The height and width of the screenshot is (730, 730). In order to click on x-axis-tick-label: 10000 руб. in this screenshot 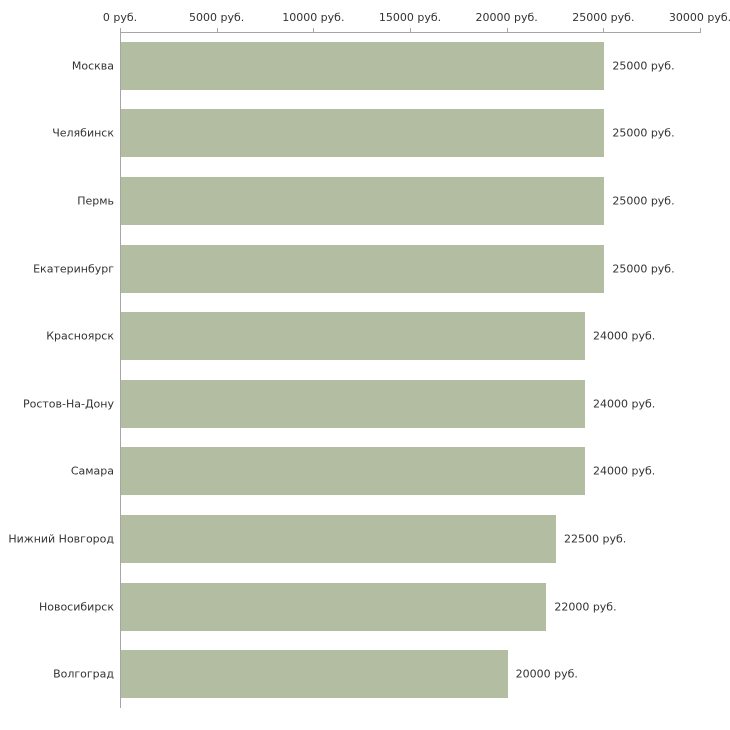, I will do `click(313, 17)`.